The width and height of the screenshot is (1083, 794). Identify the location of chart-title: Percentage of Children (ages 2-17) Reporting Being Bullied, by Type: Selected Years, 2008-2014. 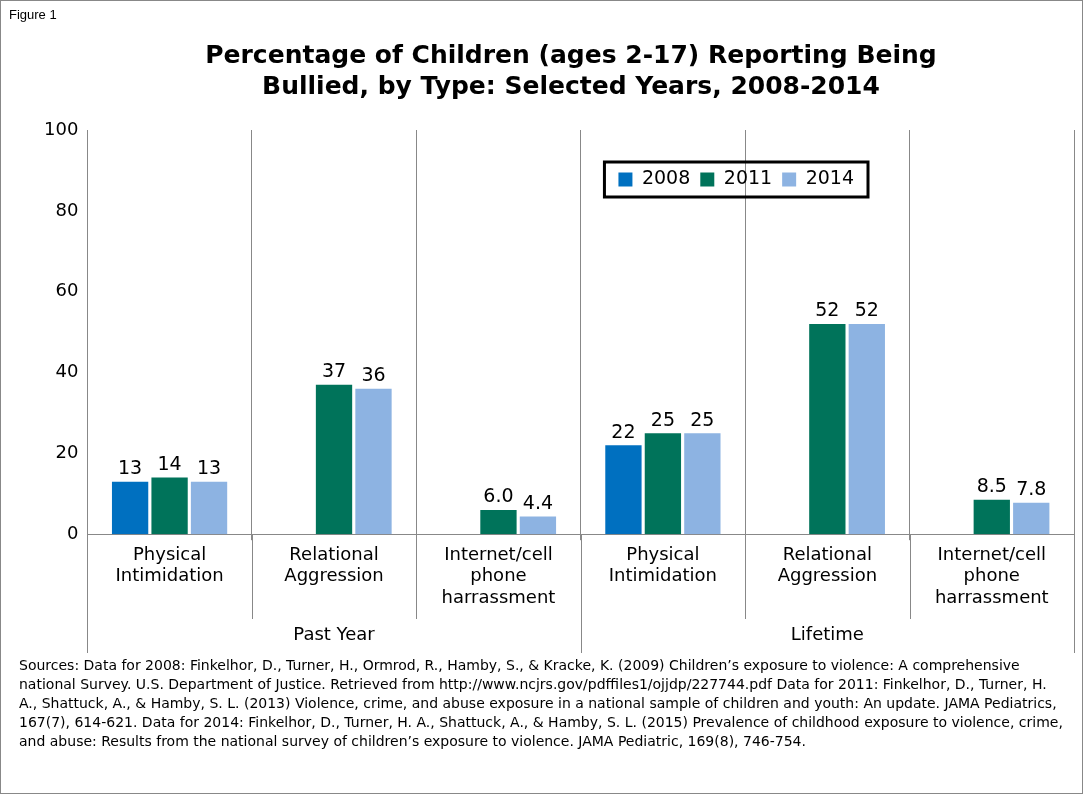
(571, 70).